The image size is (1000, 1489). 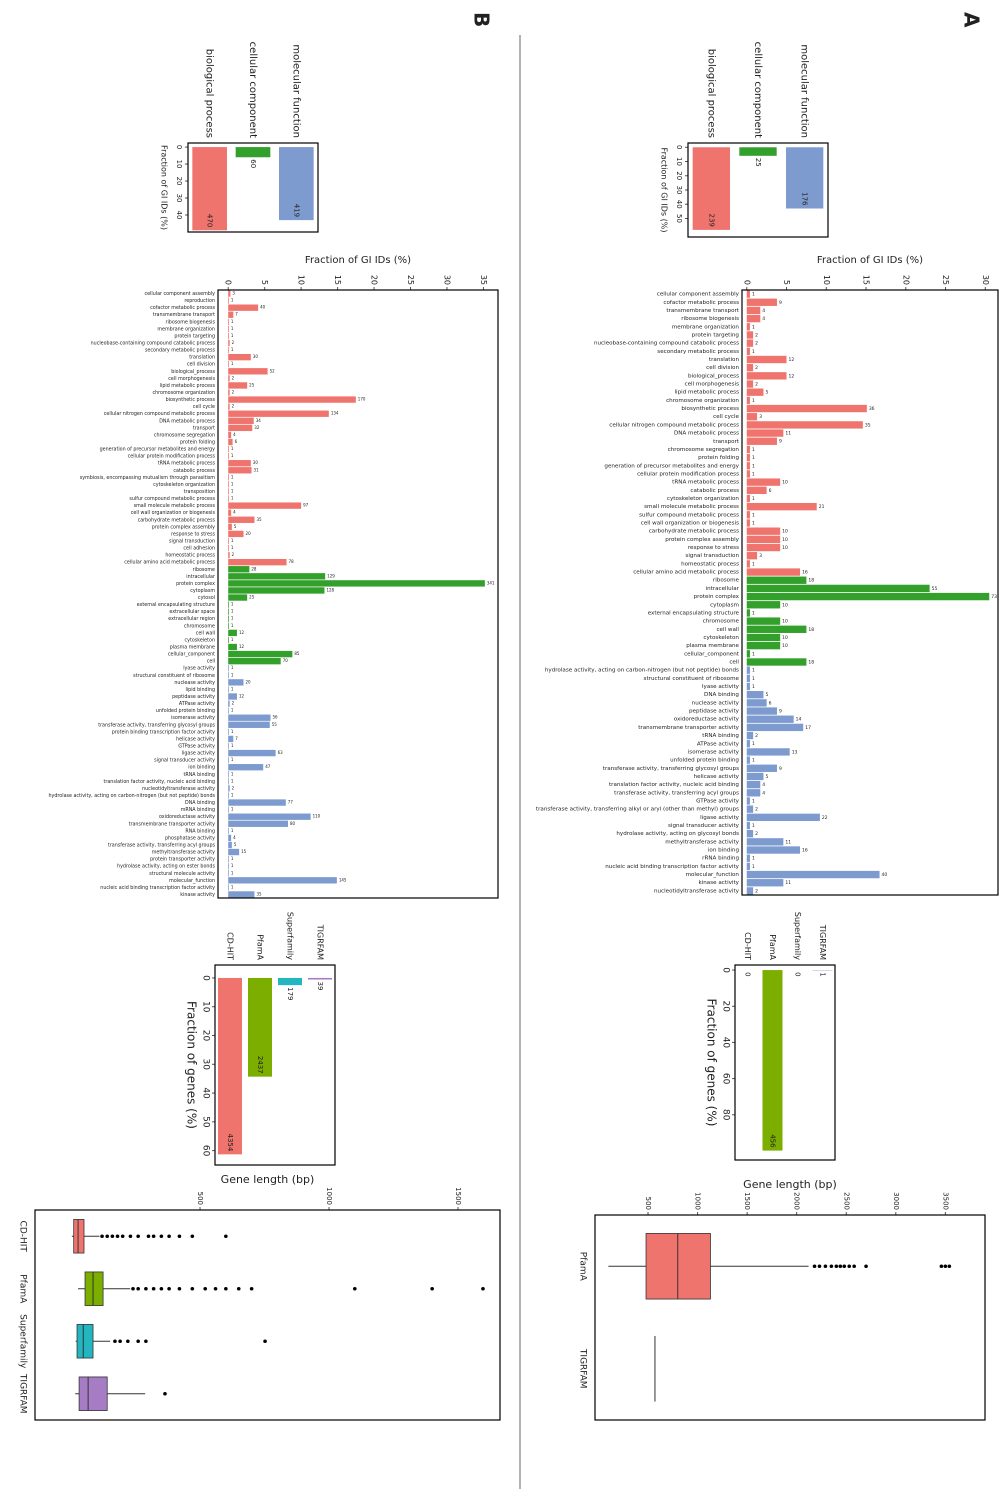 I want to click on count-label: 419, so click(x=296, y=210).